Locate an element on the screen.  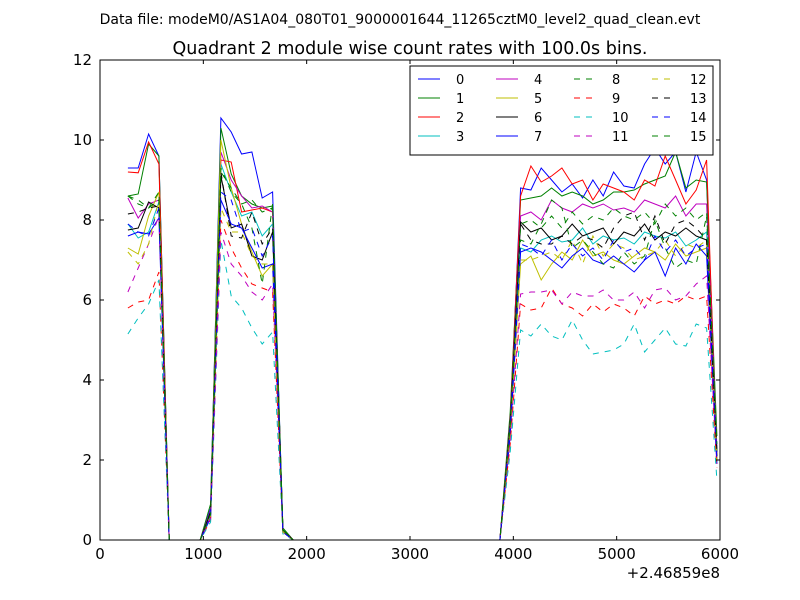
x-tick-label: 6000 is located at coordinates (720, 554).